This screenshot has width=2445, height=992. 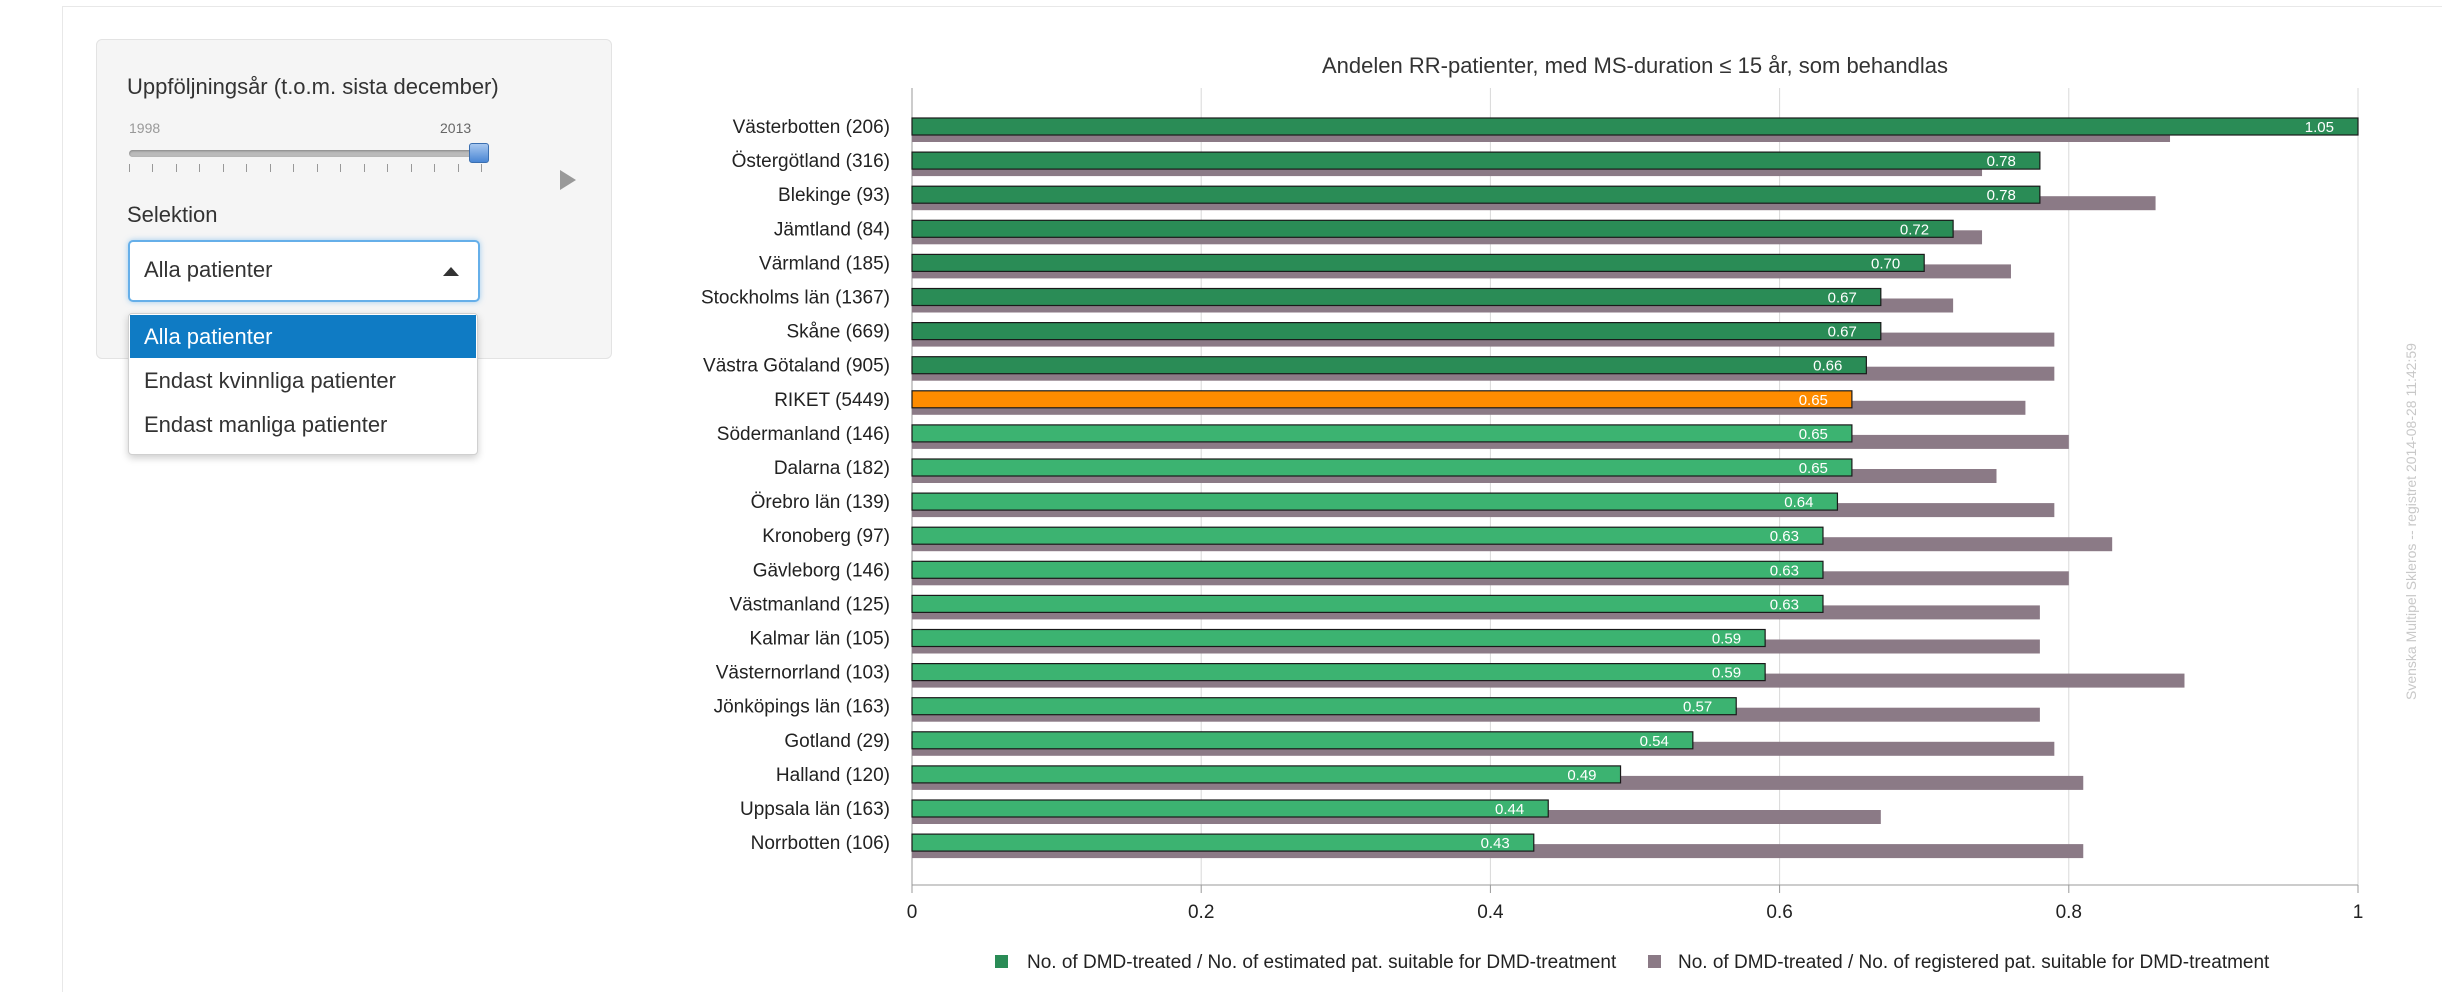 What do you see at coordinates (354, 199) in the screenshot?
I see `control-panel` at bounding box center [354, 199].